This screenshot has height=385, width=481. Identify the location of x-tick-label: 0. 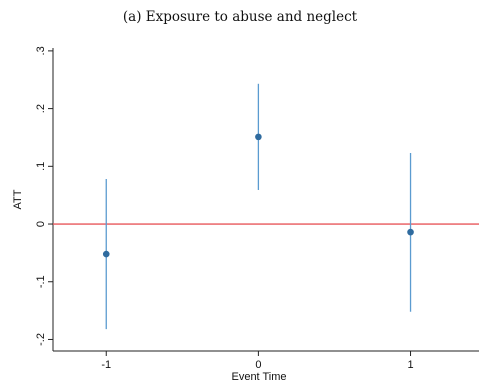
(258, 365).